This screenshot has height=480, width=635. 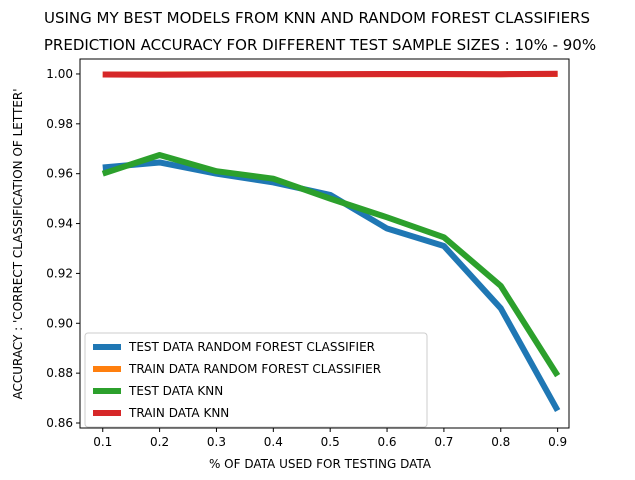 I want to click on y-axis: 0.86 0.88 0.90 0.92 0.94 0.96 0.98 1.00, so click(x=63, y=248).